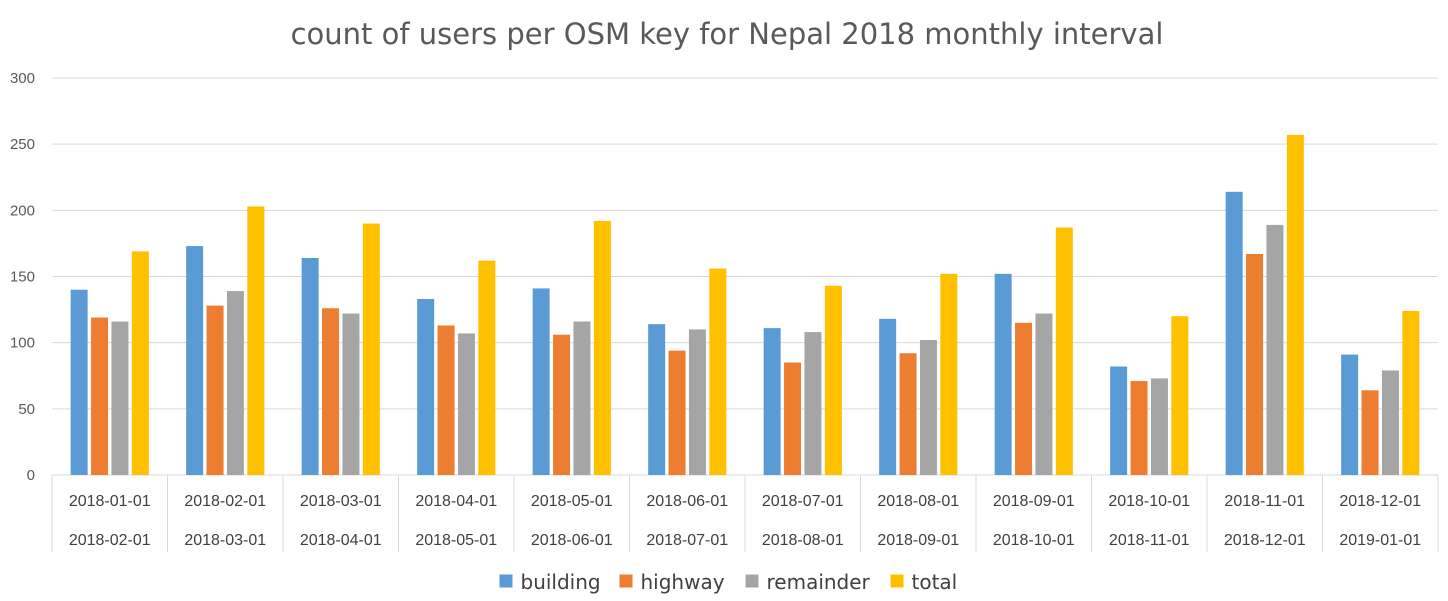 This screenshot has height=601, width=1448. I want to click on x-tick-label-start: 2018-12-01, so click(1380, 501).